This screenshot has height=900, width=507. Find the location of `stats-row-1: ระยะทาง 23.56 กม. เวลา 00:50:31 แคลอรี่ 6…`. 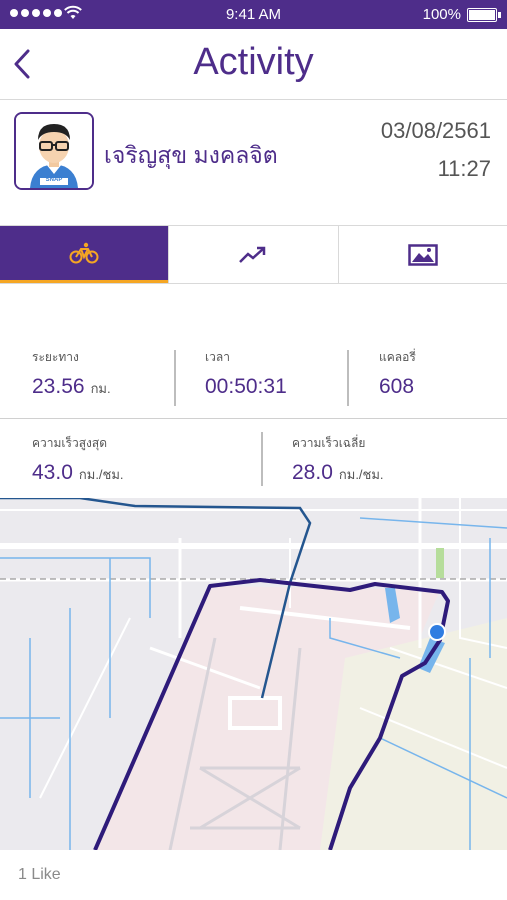

stats-row-1: ระยะทาง 23.56 กม. เวลา 00:50:31 แคลอรี่ 6… is located at coordinates (253, 383).